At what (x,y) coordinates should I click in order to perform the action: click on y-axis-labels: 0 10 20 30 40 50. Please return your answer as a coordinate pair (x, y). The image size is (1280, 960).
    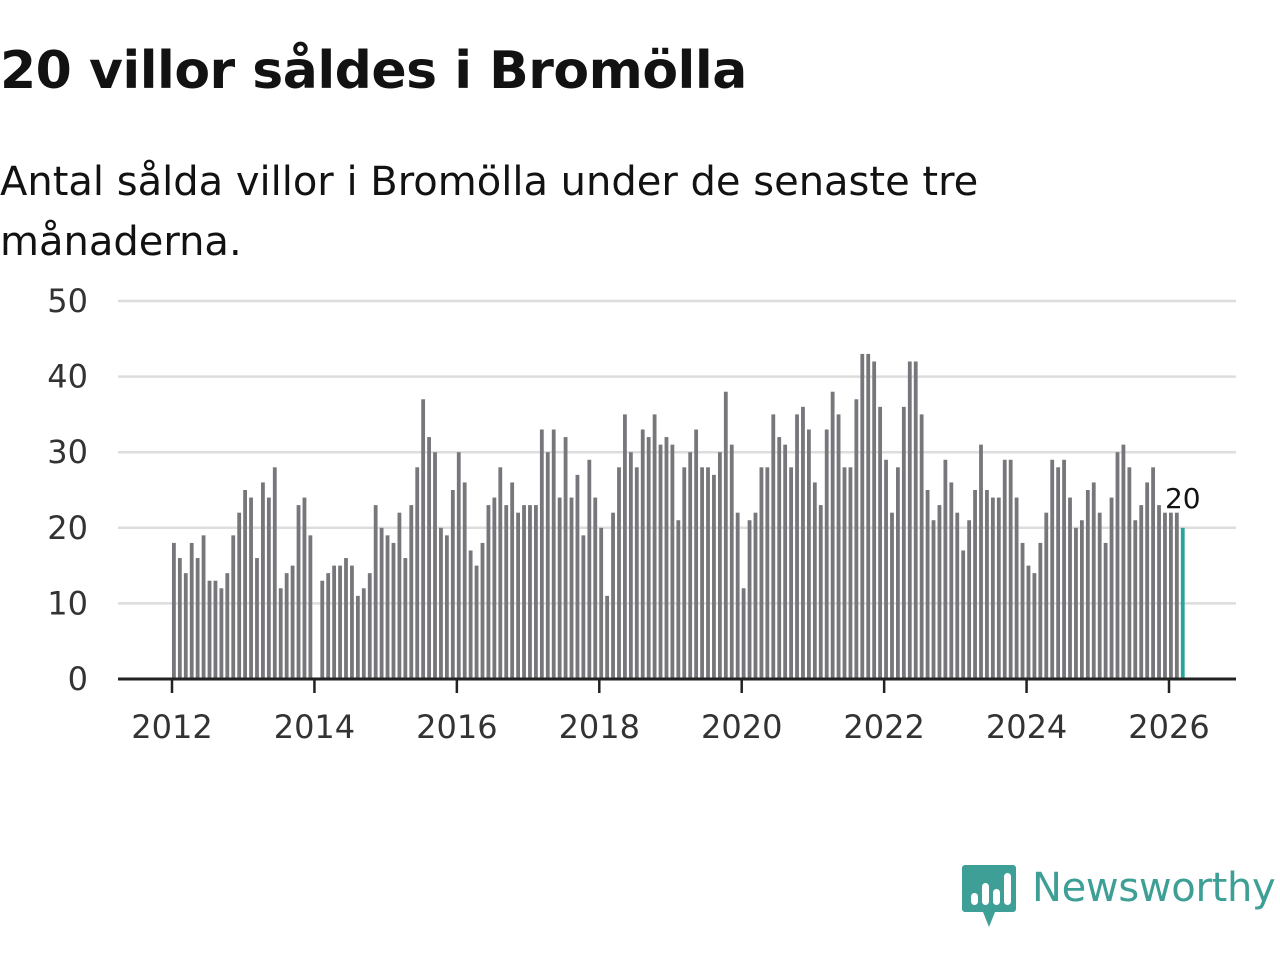
    Looking at the image, I should click on (67, 490).